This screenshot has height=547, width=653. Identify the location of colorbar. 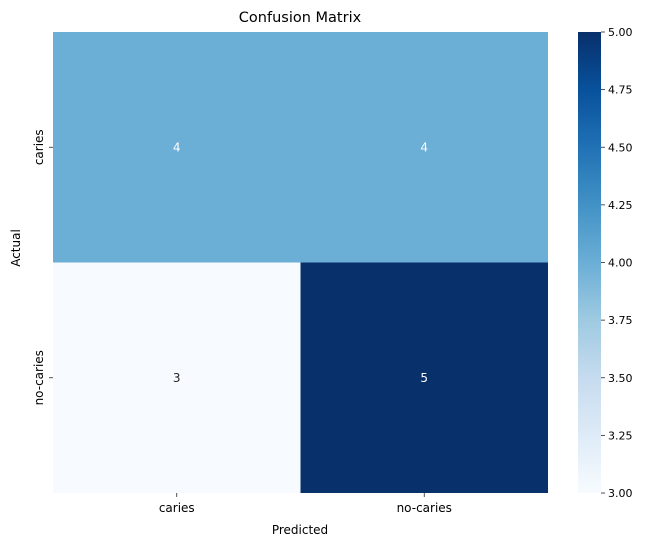
(589, 262).